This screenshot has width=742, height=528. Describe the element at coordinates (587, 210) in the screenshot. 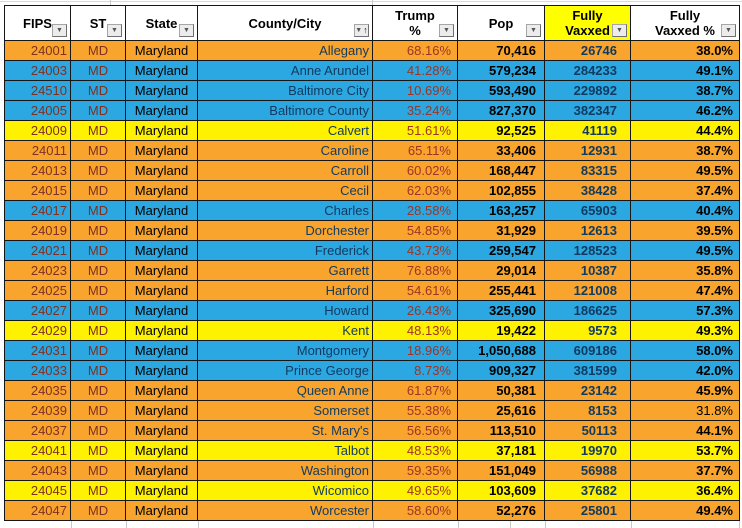

I see `cell-fully-vaxxed: 65903` at that location.